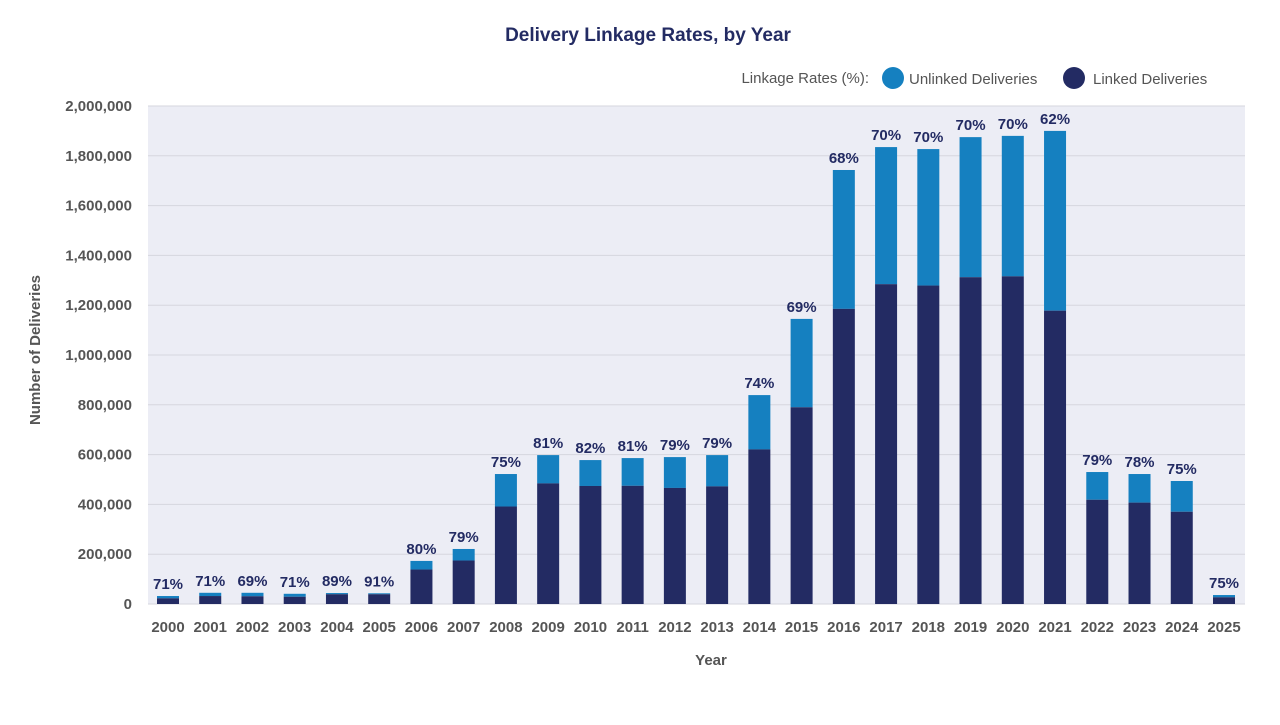  Describe the element at coordinates (421, 627) in the screenshot. I see `x-tick-label: 2006` at that location.